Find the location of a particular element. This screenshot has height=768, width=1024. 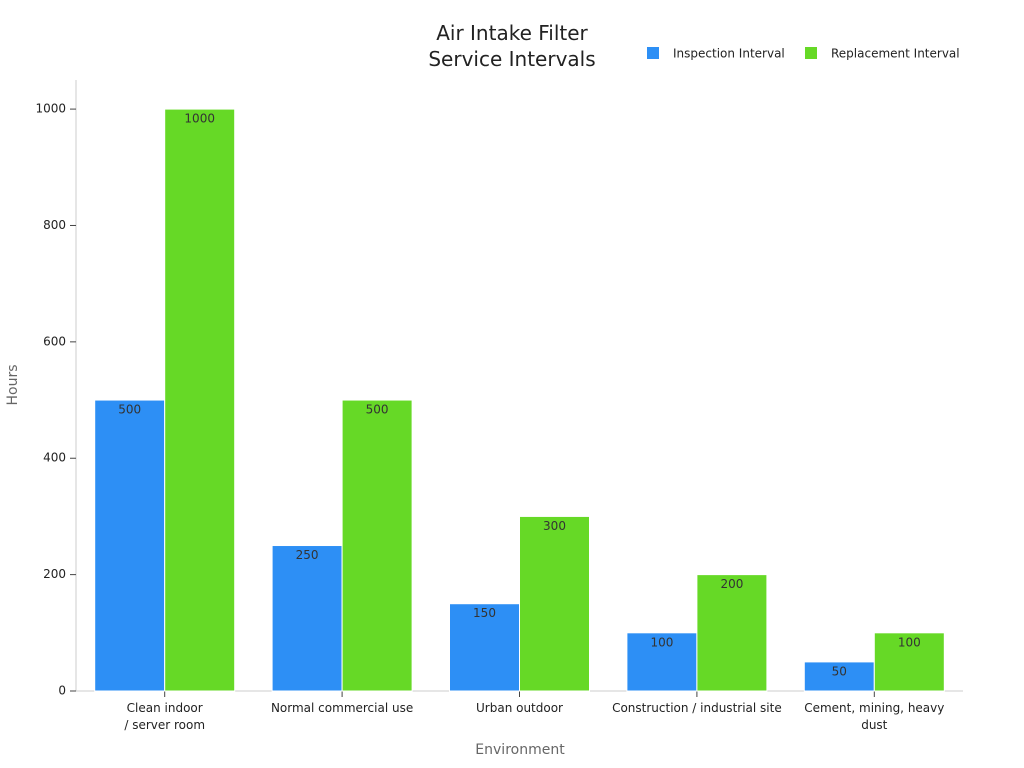

y-tick-label: 1000 is located at coordinates (50, 109).